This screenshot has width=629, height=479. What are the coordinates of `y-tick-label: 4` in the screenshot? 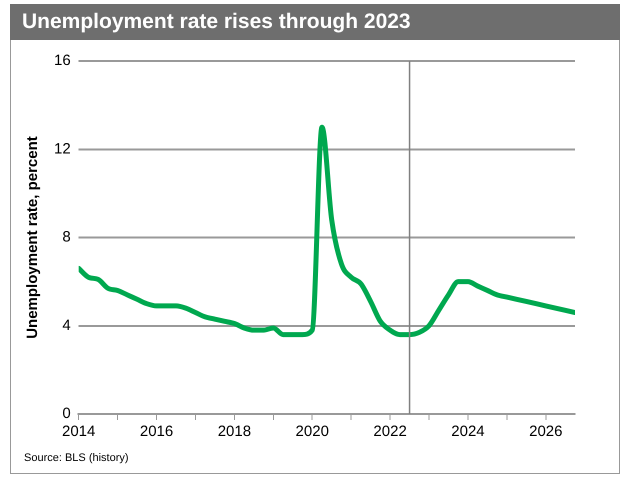 It's located at (66, 325).